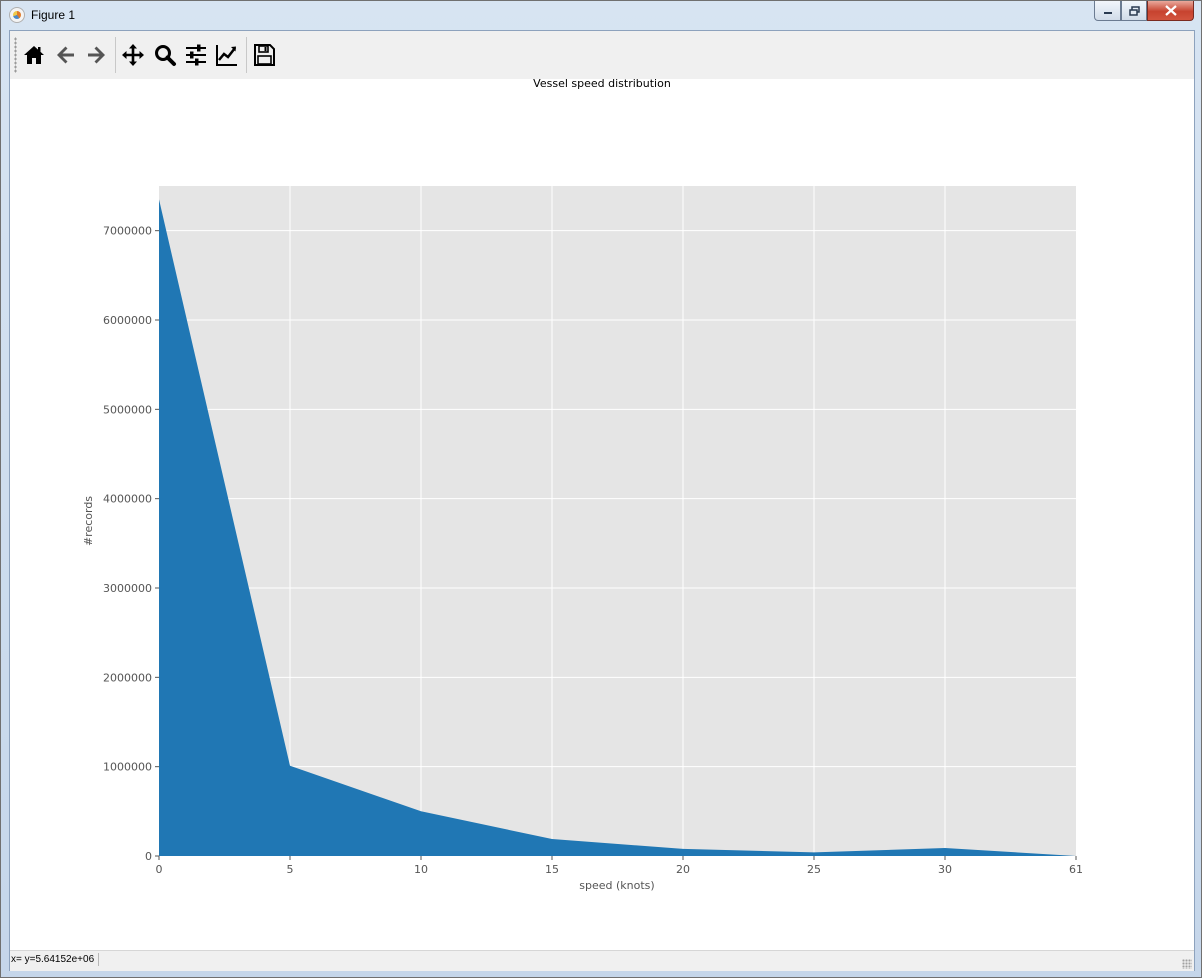 This screenshot has height=978, width=1202. Describe the element at coordinates (17, 15) in the screenshot. I see `matplotlib-app-icon` at that location.